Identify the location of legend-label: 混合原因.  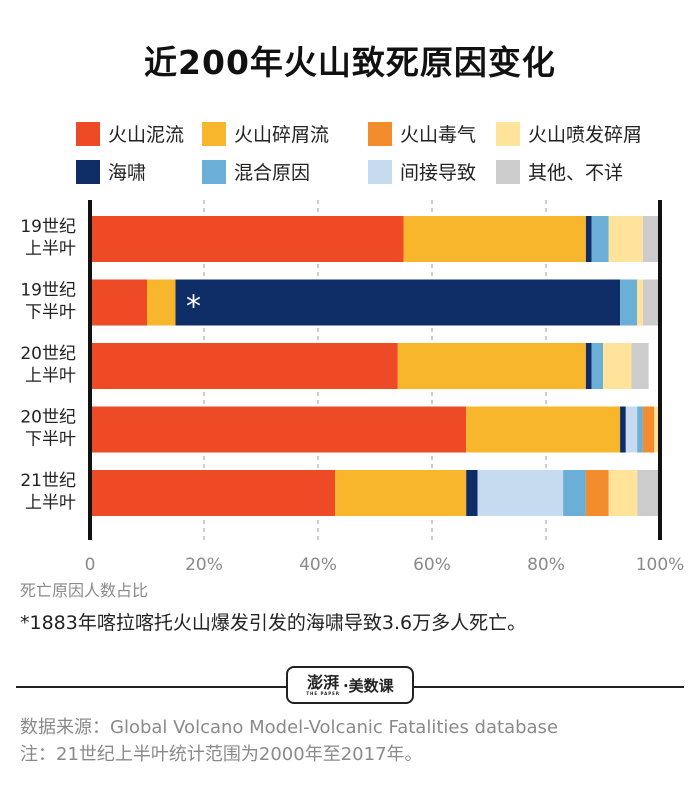
(272, 173).